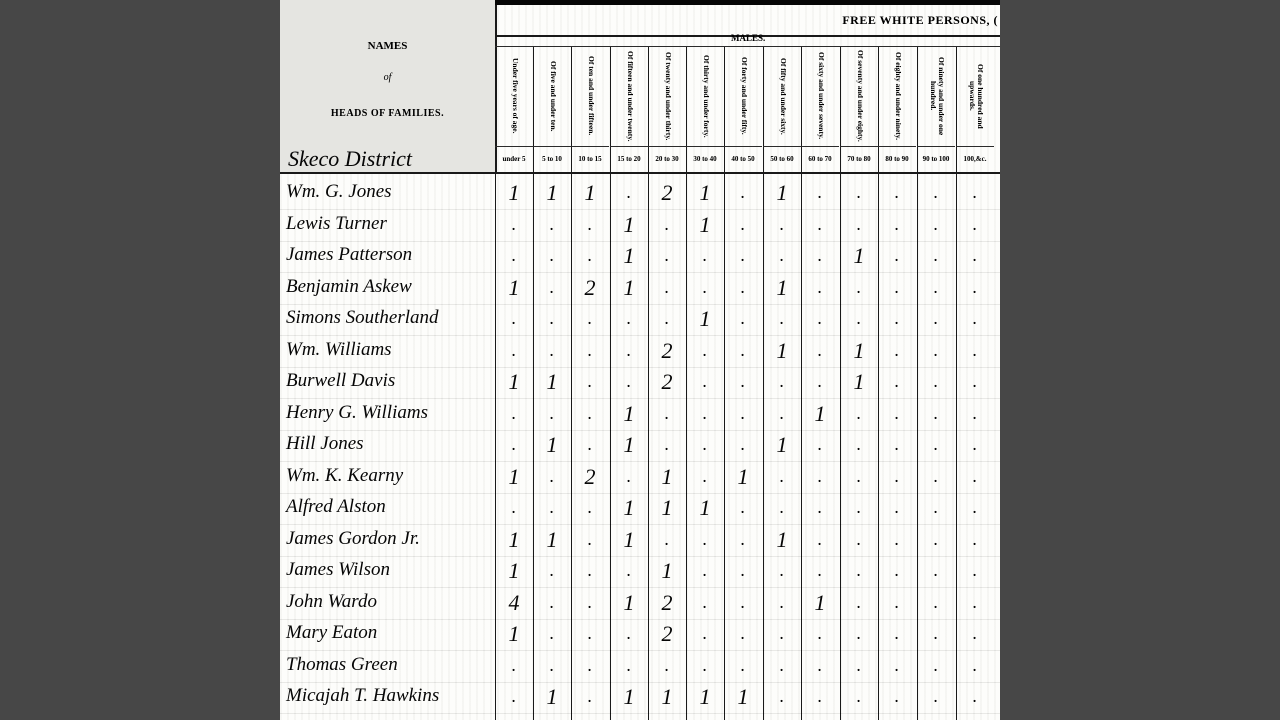 This screenshot has height=720, width=1280. I want to click on head-of-family-name: Mary Eaton, so click(332, 632).